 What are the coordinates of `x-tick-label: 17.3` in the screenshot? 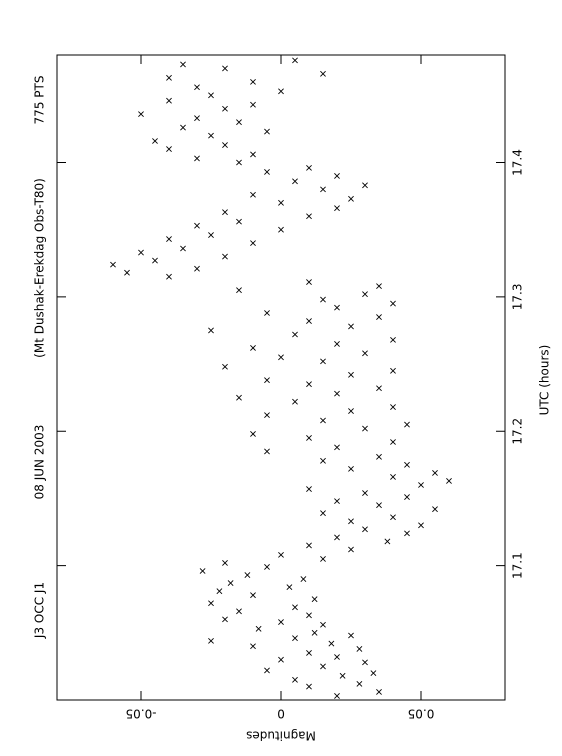 It's located at (518, 297).